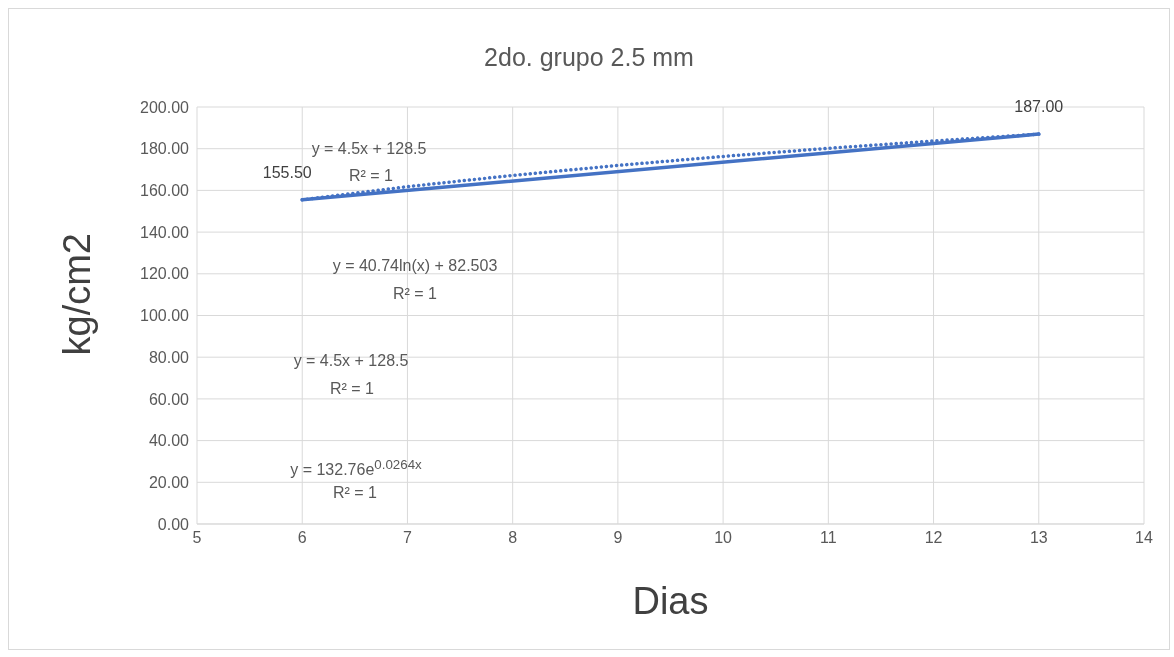 The image size is (1174, 657). Describe the element at coordinates (407, 538) in the screenshot. I see `x-tick-label: 7` at that location.